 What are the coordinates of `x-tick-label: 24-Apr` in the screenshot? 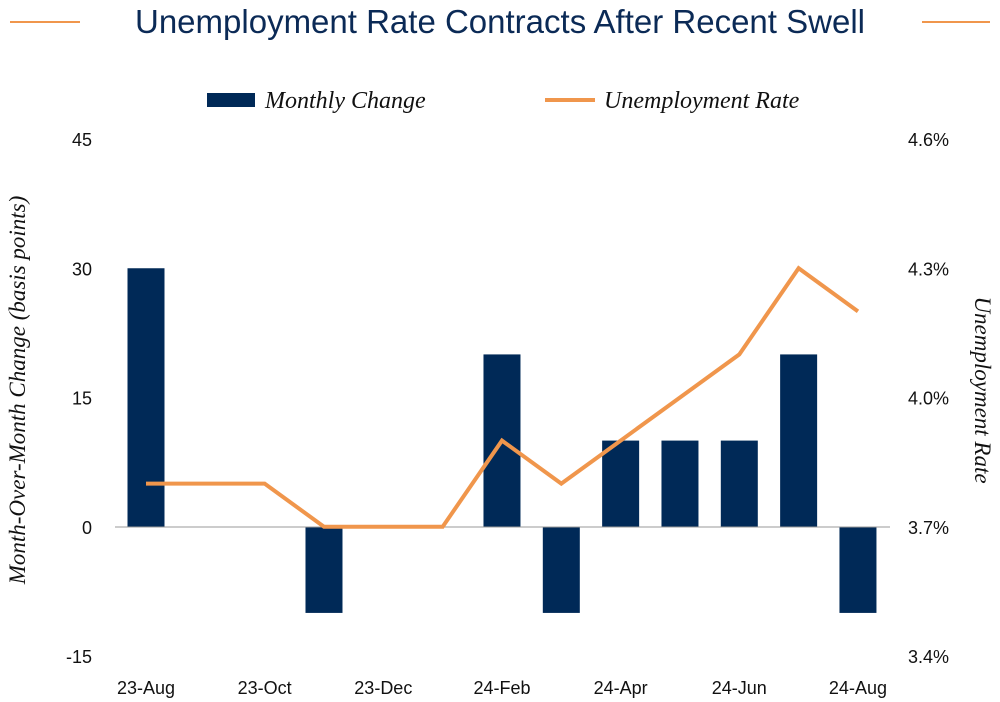 It's located at (621, 688).